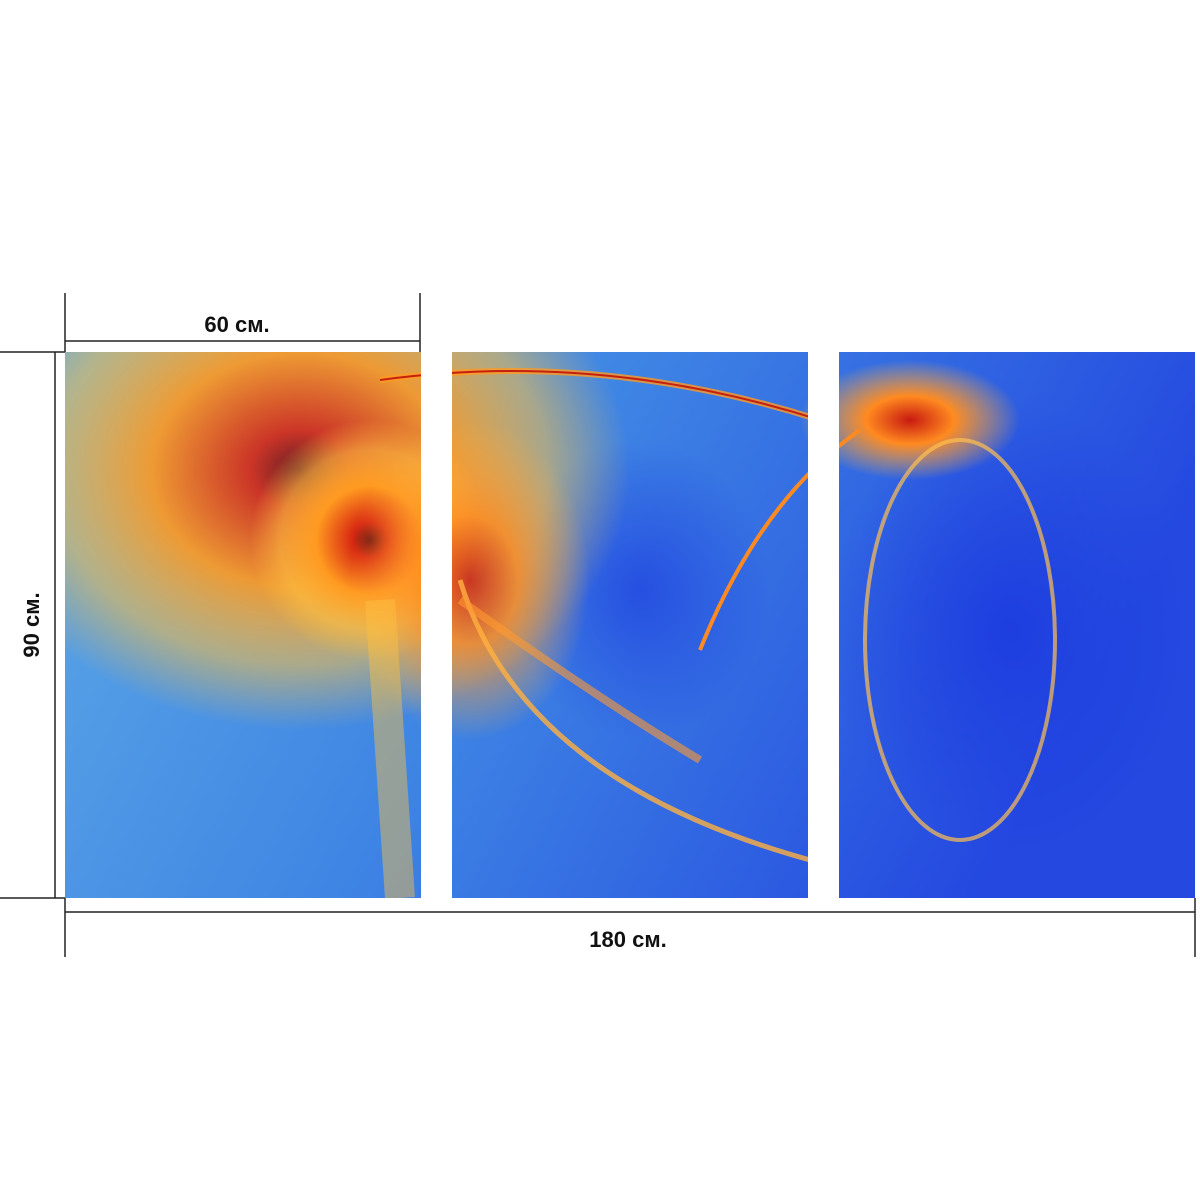 This screenshot has width=1200, height=1200. What do you see at coordinates (627, 939) in the screenshot?
I see `total-width-label: 180 см.` at bounding box center [627, 939].